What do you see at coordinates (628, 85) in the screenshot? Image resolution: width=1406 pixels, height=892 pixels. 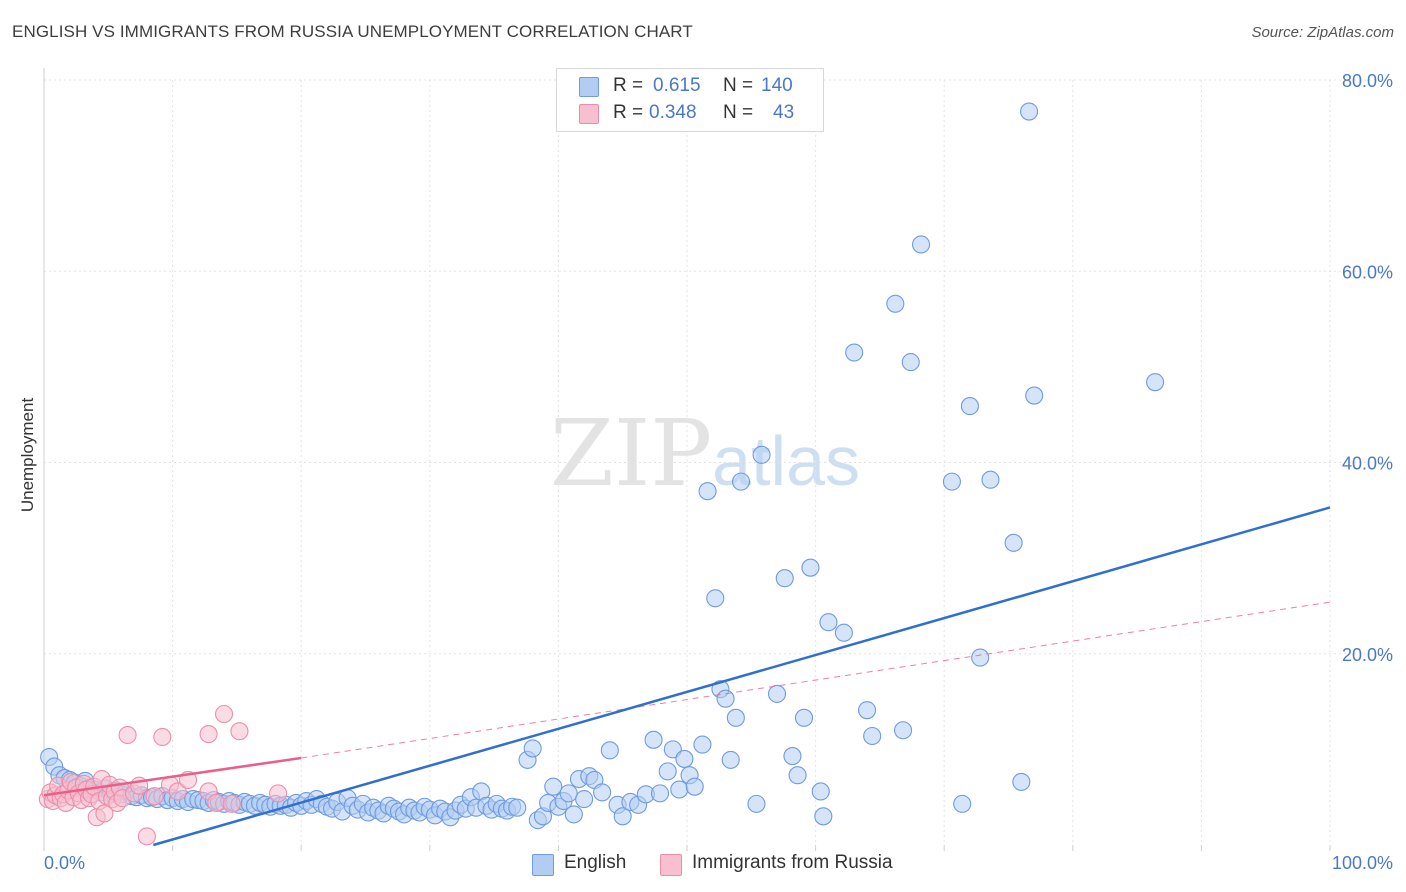 I see `english-r-label: R =` at bounding box center [628, 85].